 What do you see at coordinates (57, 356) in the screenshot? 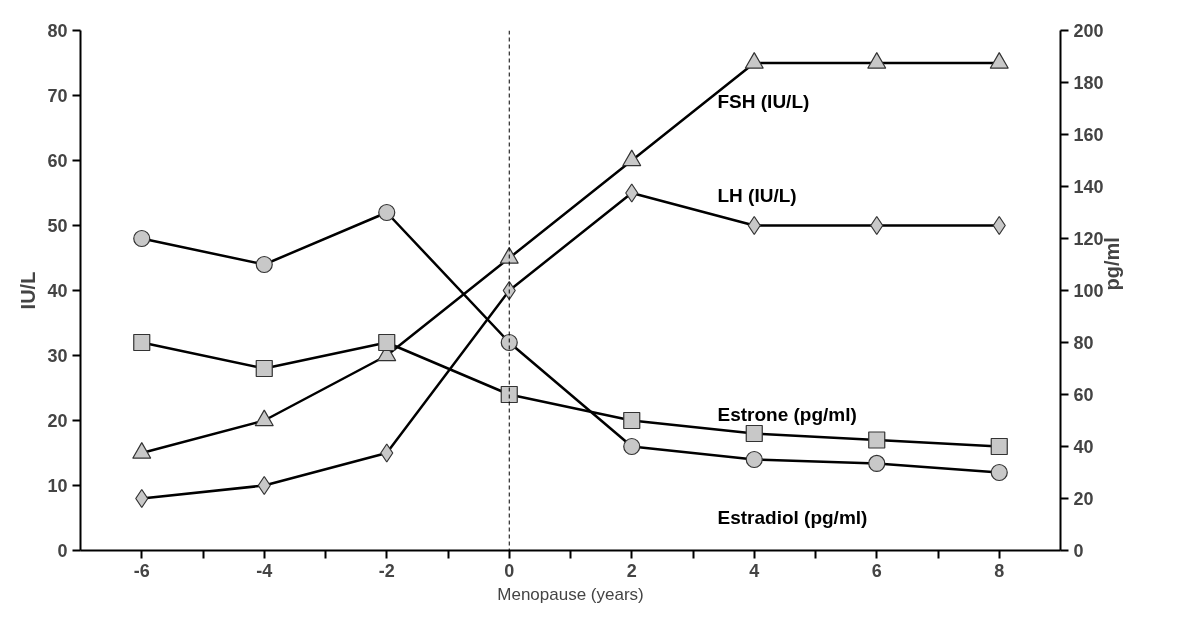
I see `y-tick-label: 30` at bounding box center [57, 356].